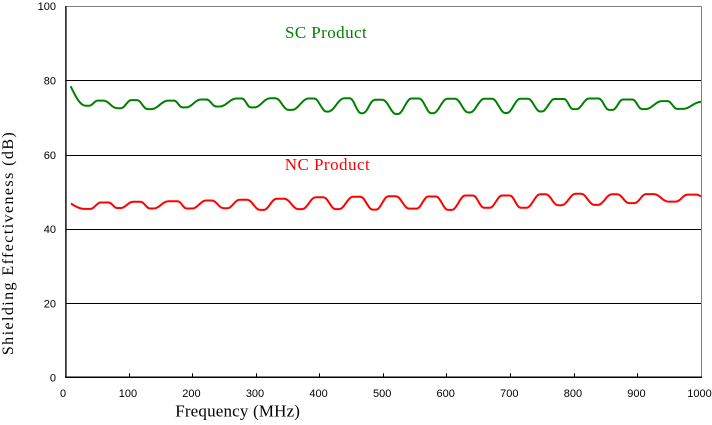  I want to click on svg-text: 60, so click(50, 156).